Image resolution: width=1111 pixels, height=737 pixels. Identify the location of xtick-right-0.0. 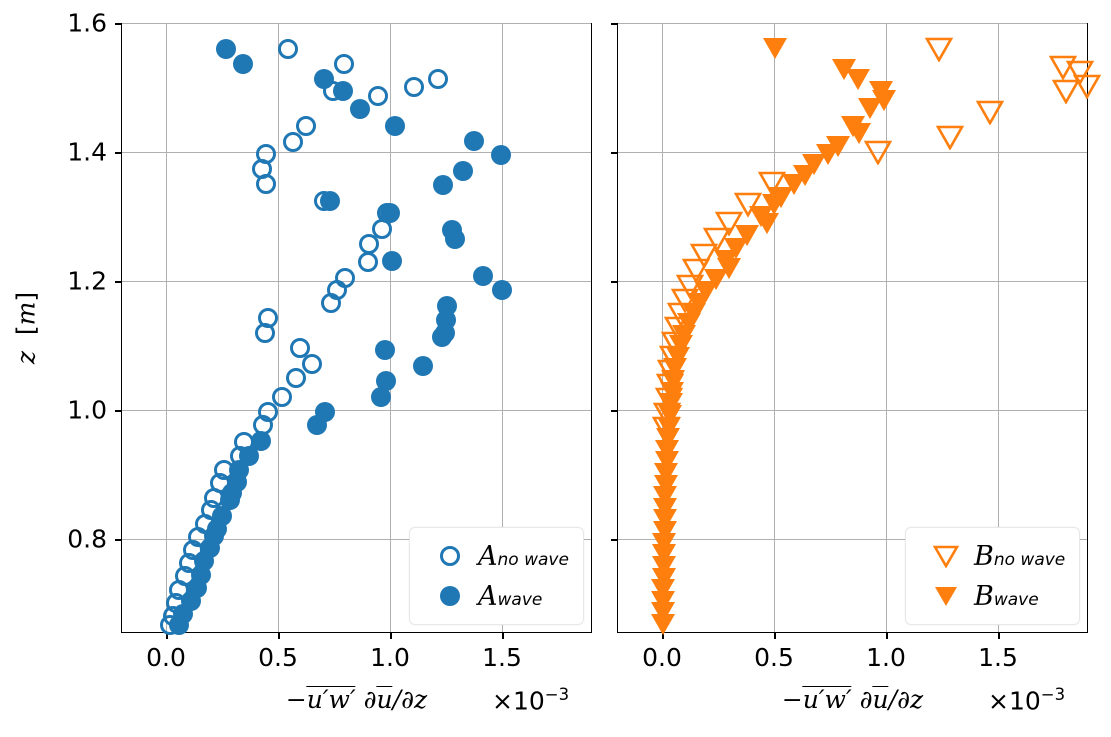
(663, 636).